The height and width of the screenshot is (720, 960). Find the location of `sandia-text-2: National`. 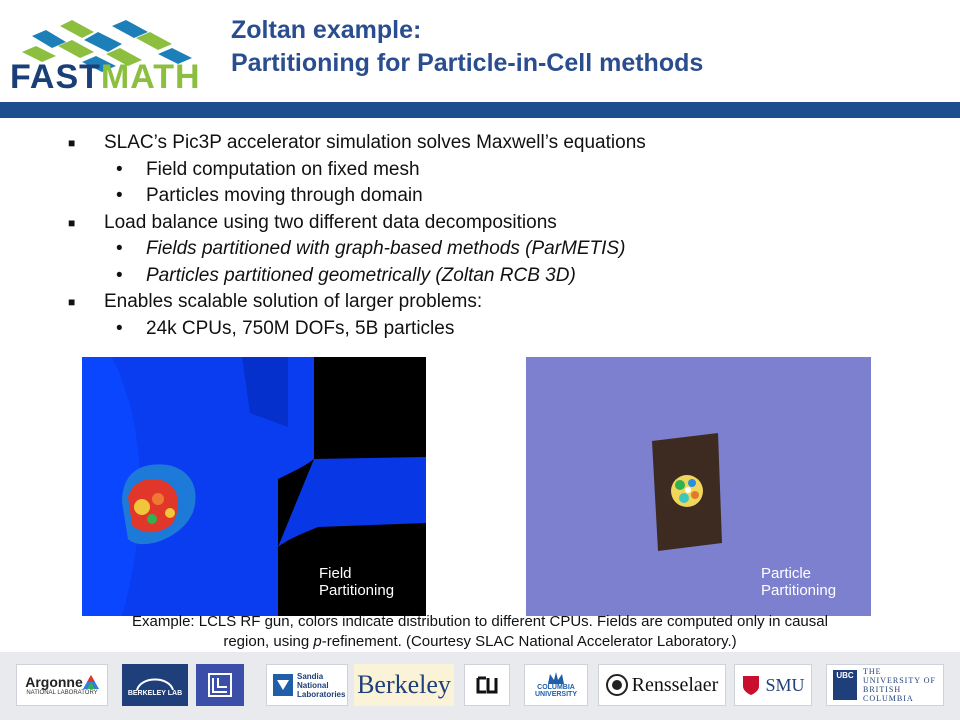

sandia-text-2: National is located at coordinates (313, 685).